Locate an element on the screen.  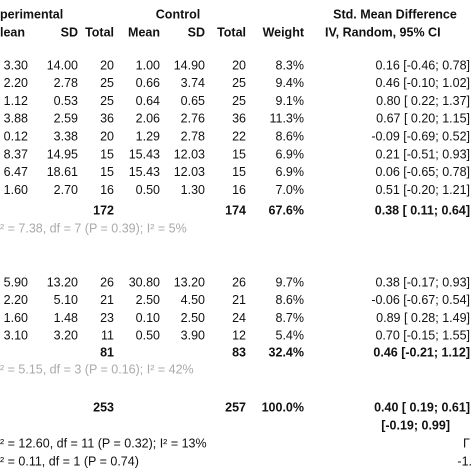
cell: 8.37 is located at coordinates (16, 154).